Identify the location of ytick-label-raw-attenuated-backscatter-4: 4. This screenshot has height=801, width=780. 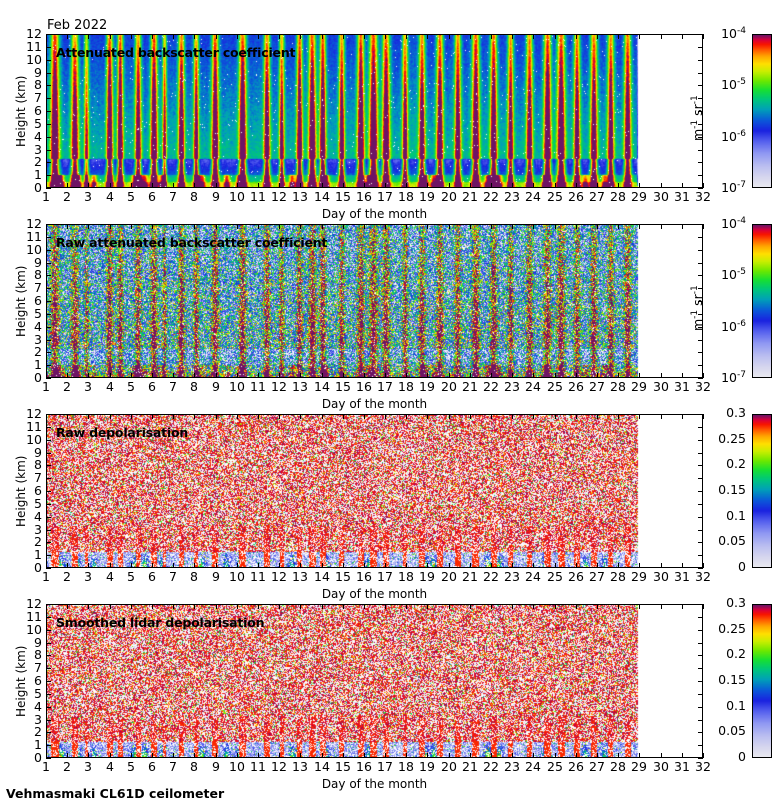
(38, 326).